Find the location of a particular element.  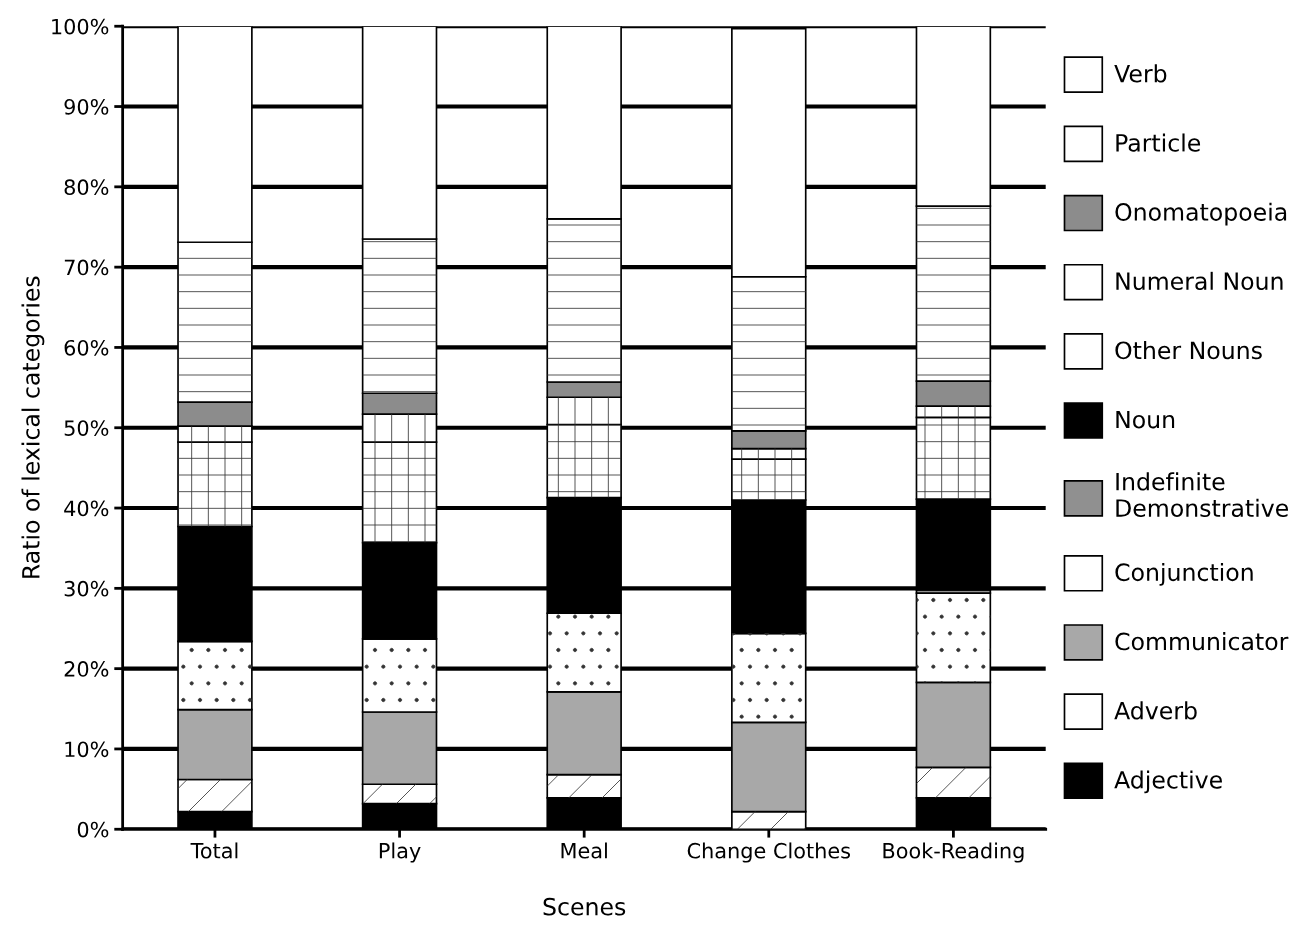

legend-label: Noun is located at coordinates (1145, 419).